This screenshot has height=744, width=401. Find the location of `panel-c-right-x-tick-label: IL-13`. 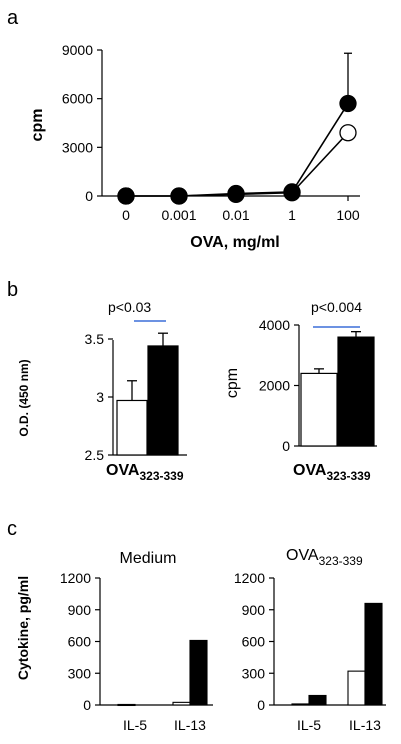

panel-c-right-x-tick-label: IL-13 is located at coordinates (365, 725).